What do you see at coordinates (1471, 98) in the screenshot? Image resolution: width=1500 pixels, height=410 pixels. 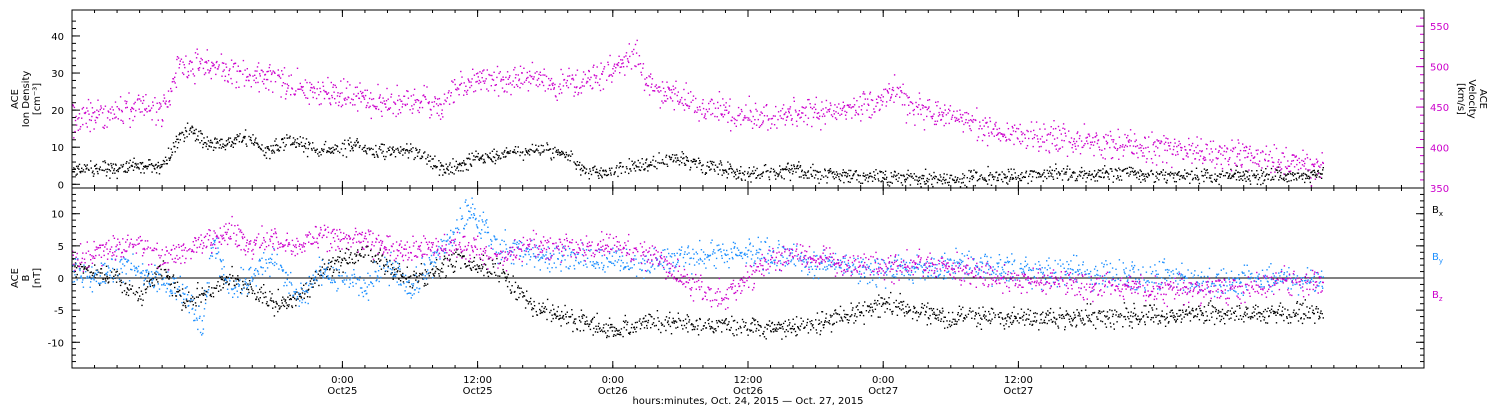 I see `y-axis-label-right: ACEVelocity[km/s]` at bounding box center [1471, 98].